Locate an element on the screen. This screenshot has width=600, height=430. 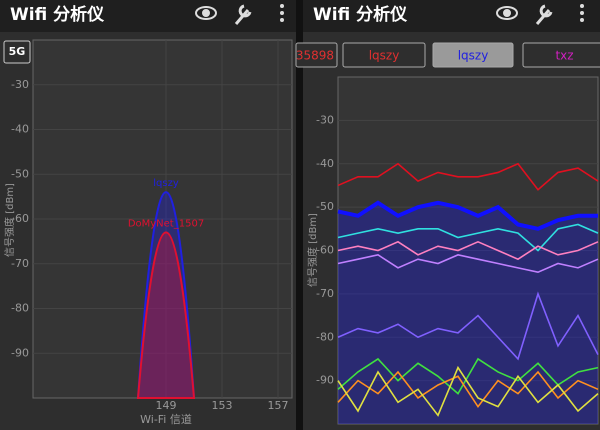
network-label: lqszy is located at coordinates (166, 183).